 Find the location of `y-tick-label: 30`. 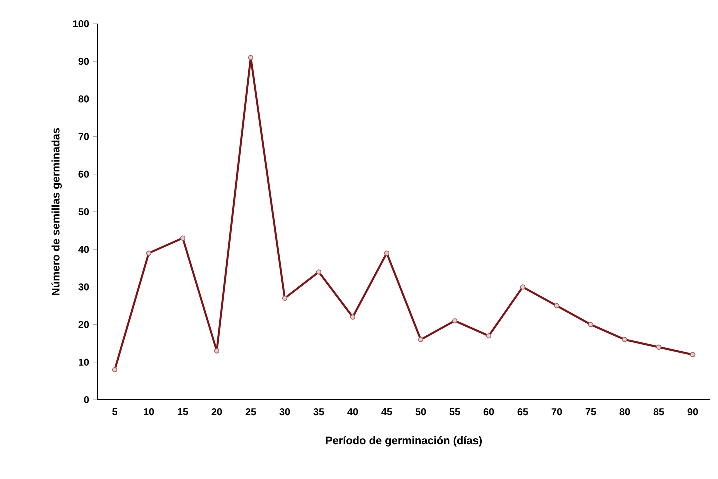

y-tick-label: 30 is located at coordinates (84, 287).